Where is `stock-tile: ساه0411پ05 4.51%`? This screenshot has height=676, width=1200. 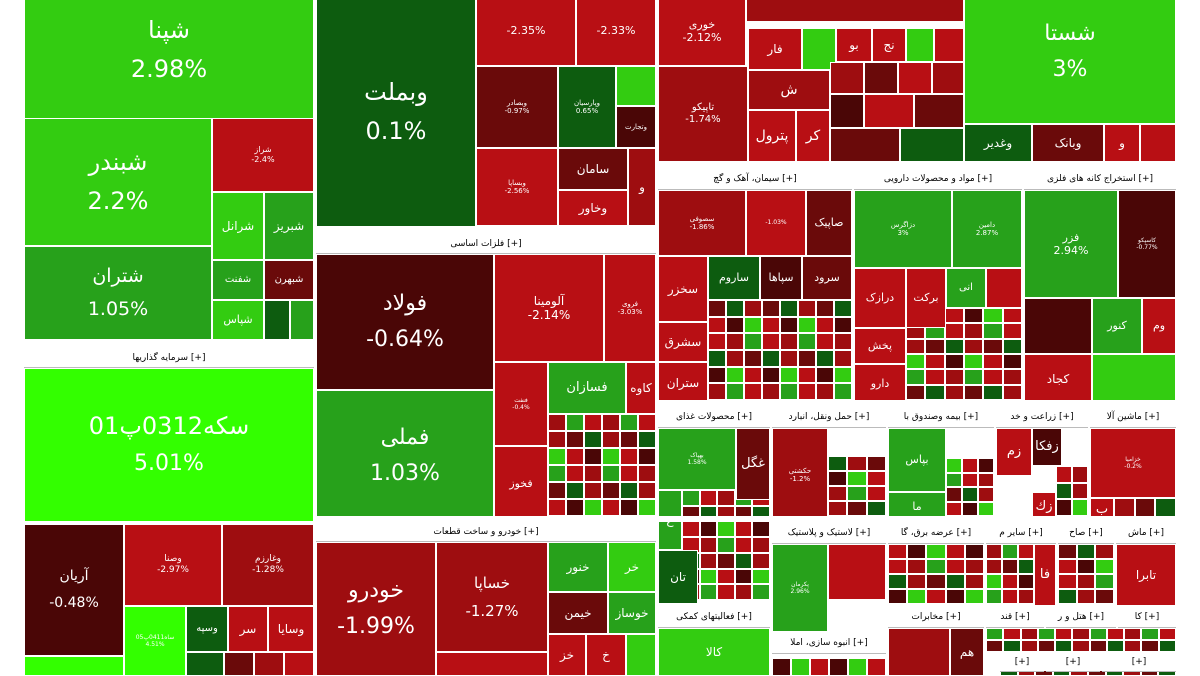 stock-tile: ساه0411پ05 4.51% is located at coordinates (155, 641).